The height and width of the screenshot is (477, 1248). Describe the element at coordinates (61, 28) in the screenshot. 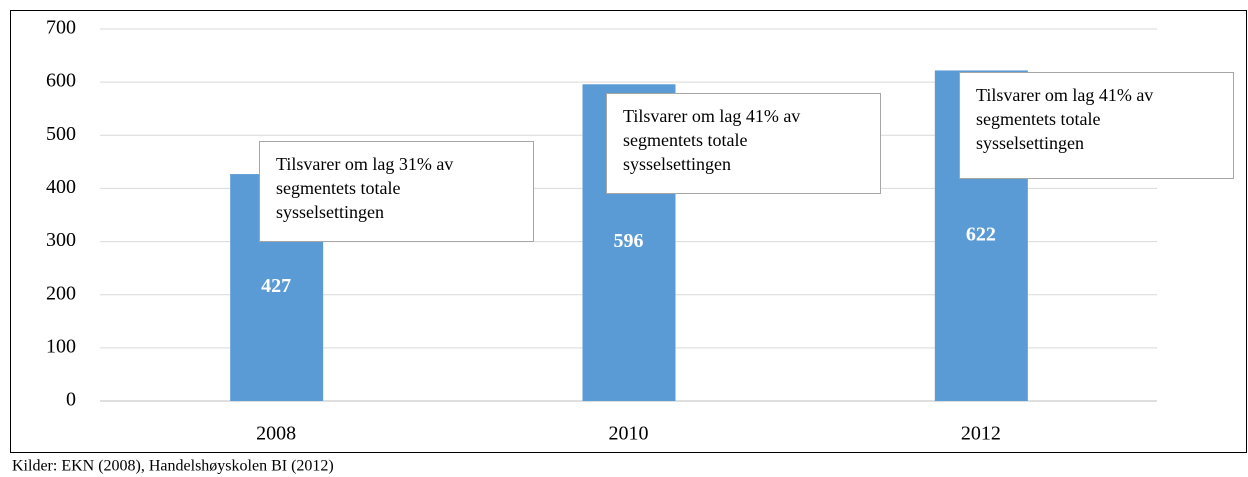

I see `y-tick-label: 700` at that location.